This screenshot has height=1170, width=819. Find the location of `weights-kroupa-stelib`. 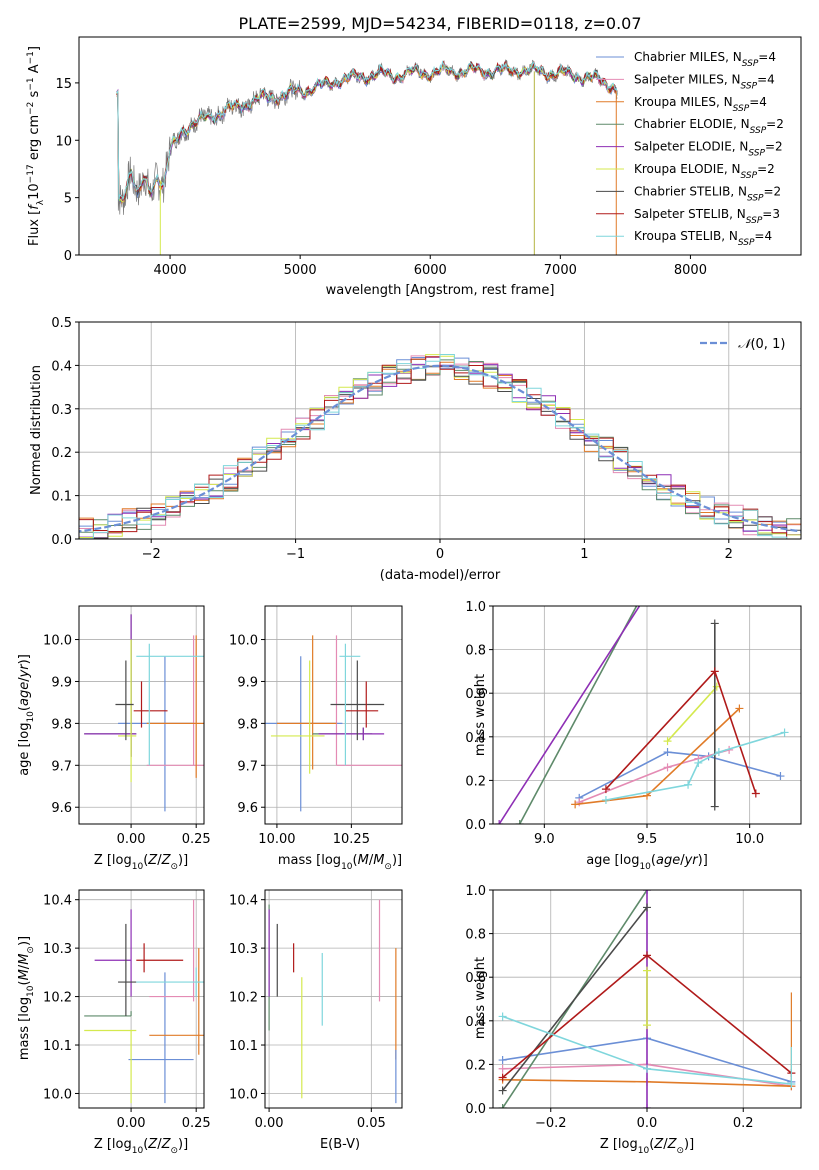

weights-kroupa-stelib is located at coordinates (695, 766).